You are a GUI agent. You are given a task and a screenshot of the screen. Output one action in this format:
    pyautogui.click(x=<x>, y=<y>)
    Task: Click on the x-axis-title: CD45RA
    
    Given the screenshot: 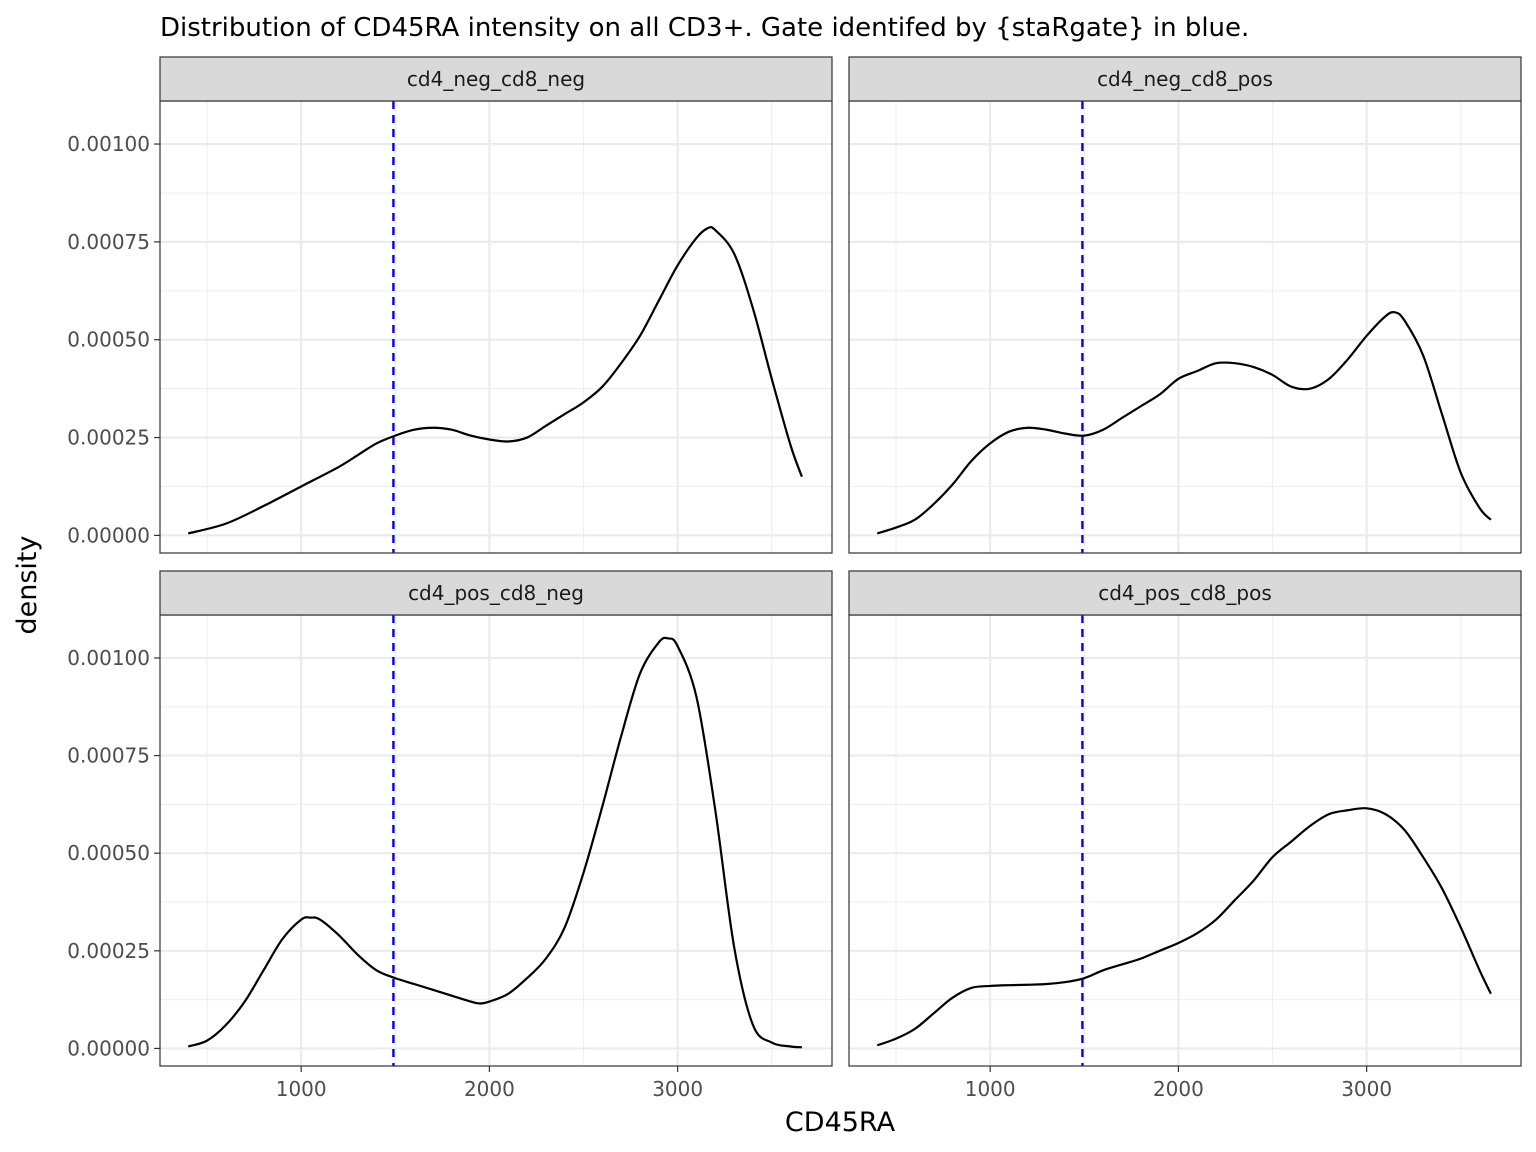 What is the action you would take?
    pyautogui.click(x=840, y=1122)
    